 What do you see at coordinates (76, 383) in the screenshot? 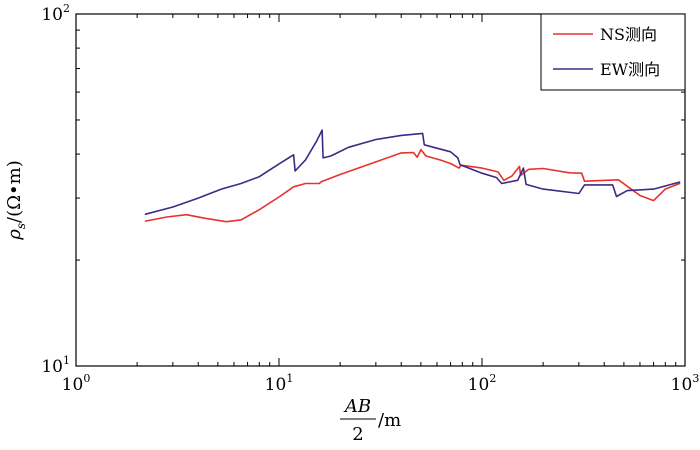
I see `x-tick-label: 10⁰` at bounding box center [76, 383].